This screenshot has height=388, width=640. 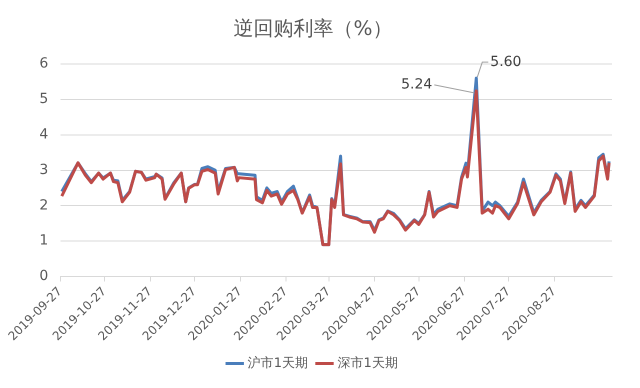 I want to click on chart-title: 逆回购利率（%）, so click(x=313, y=28).